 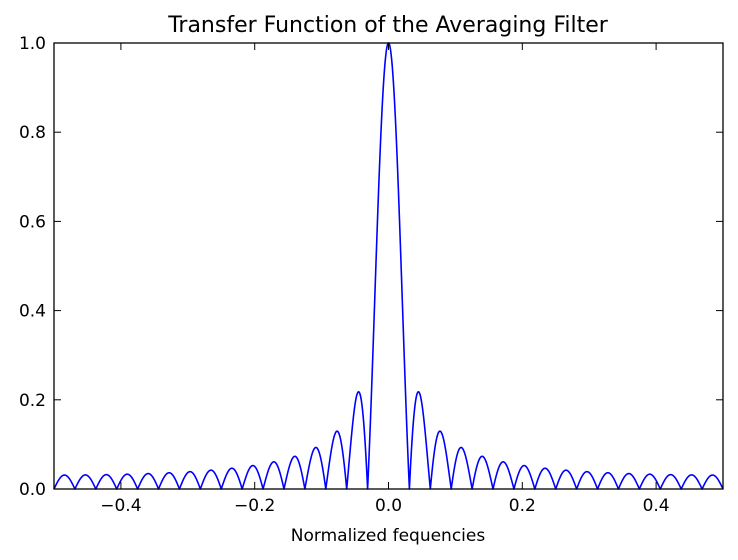 What do you see at coordinates (254, 506) in the screenshot?
I see `x-tick-label: −0.2` at bounding box center [254, 506].